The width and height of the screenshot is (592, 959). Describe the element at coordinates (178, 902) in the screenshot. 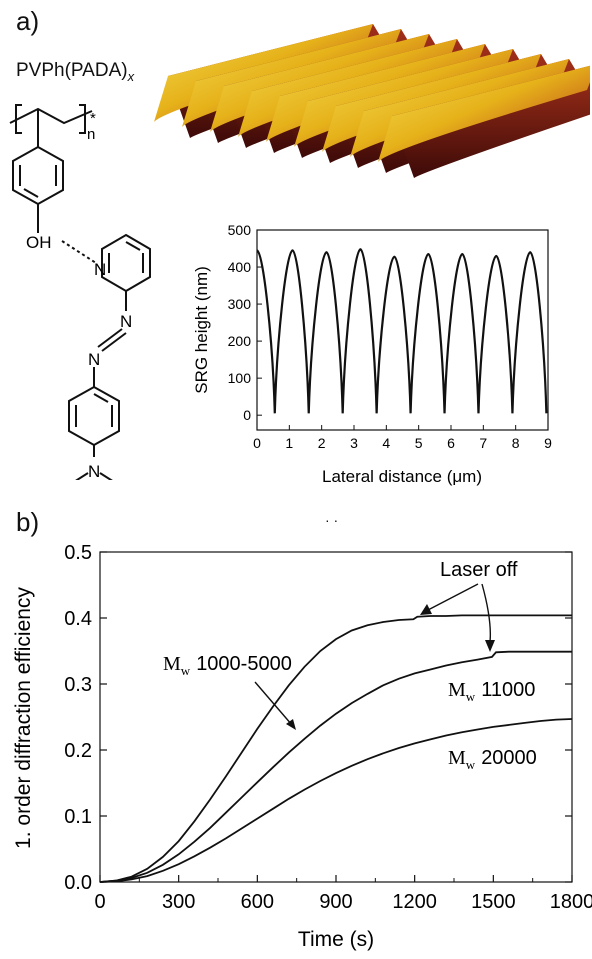

I see `de-x-tick-label: 300` at that location.